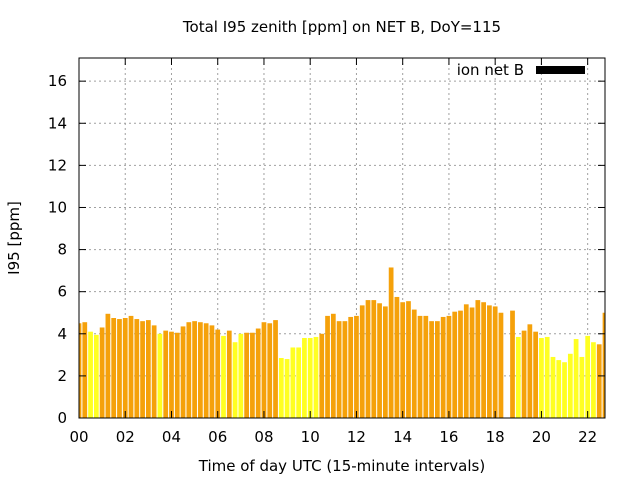 The height and width of the screenshot is (480, 640). I want to click on x-tick-label: 02, so click(125, 437).